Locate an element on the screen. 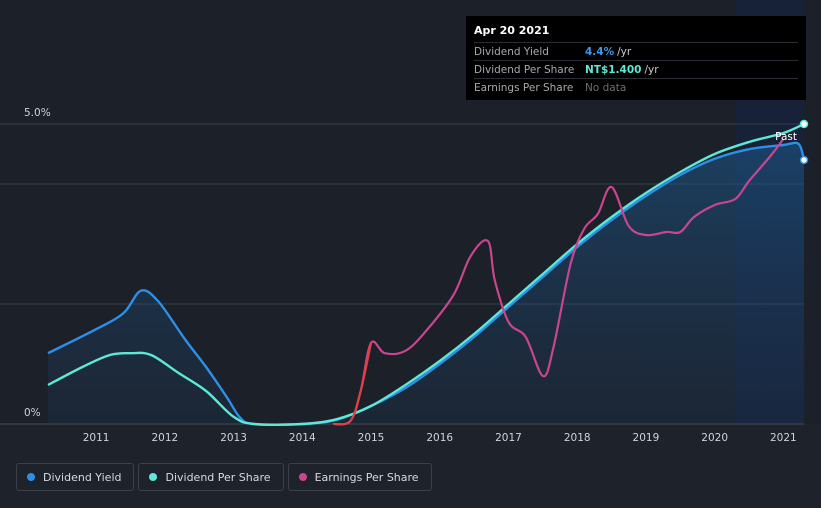  earnings-negative-segment is located at coordinates (353, 384).